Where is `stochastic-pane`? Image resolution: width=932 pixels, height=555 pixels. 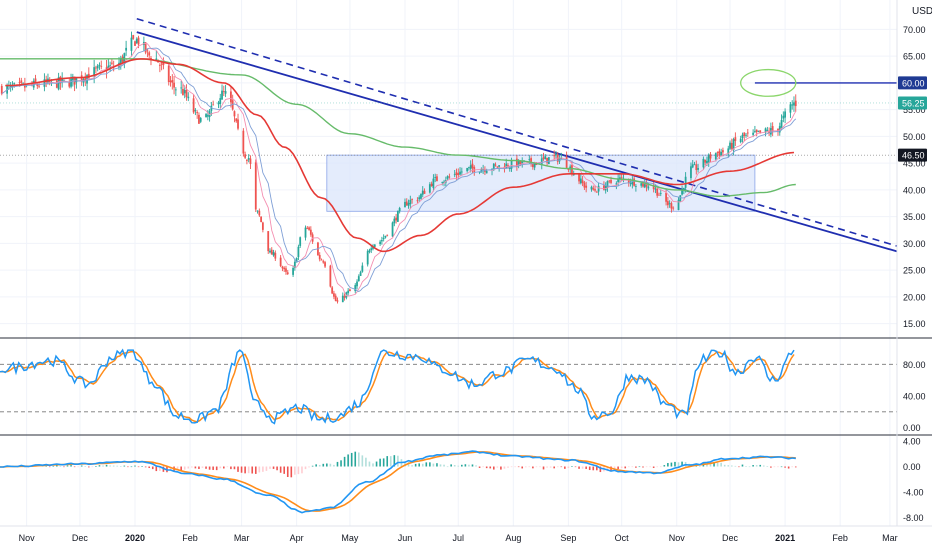 stochastic-pane is located at coordinates (448, 386).